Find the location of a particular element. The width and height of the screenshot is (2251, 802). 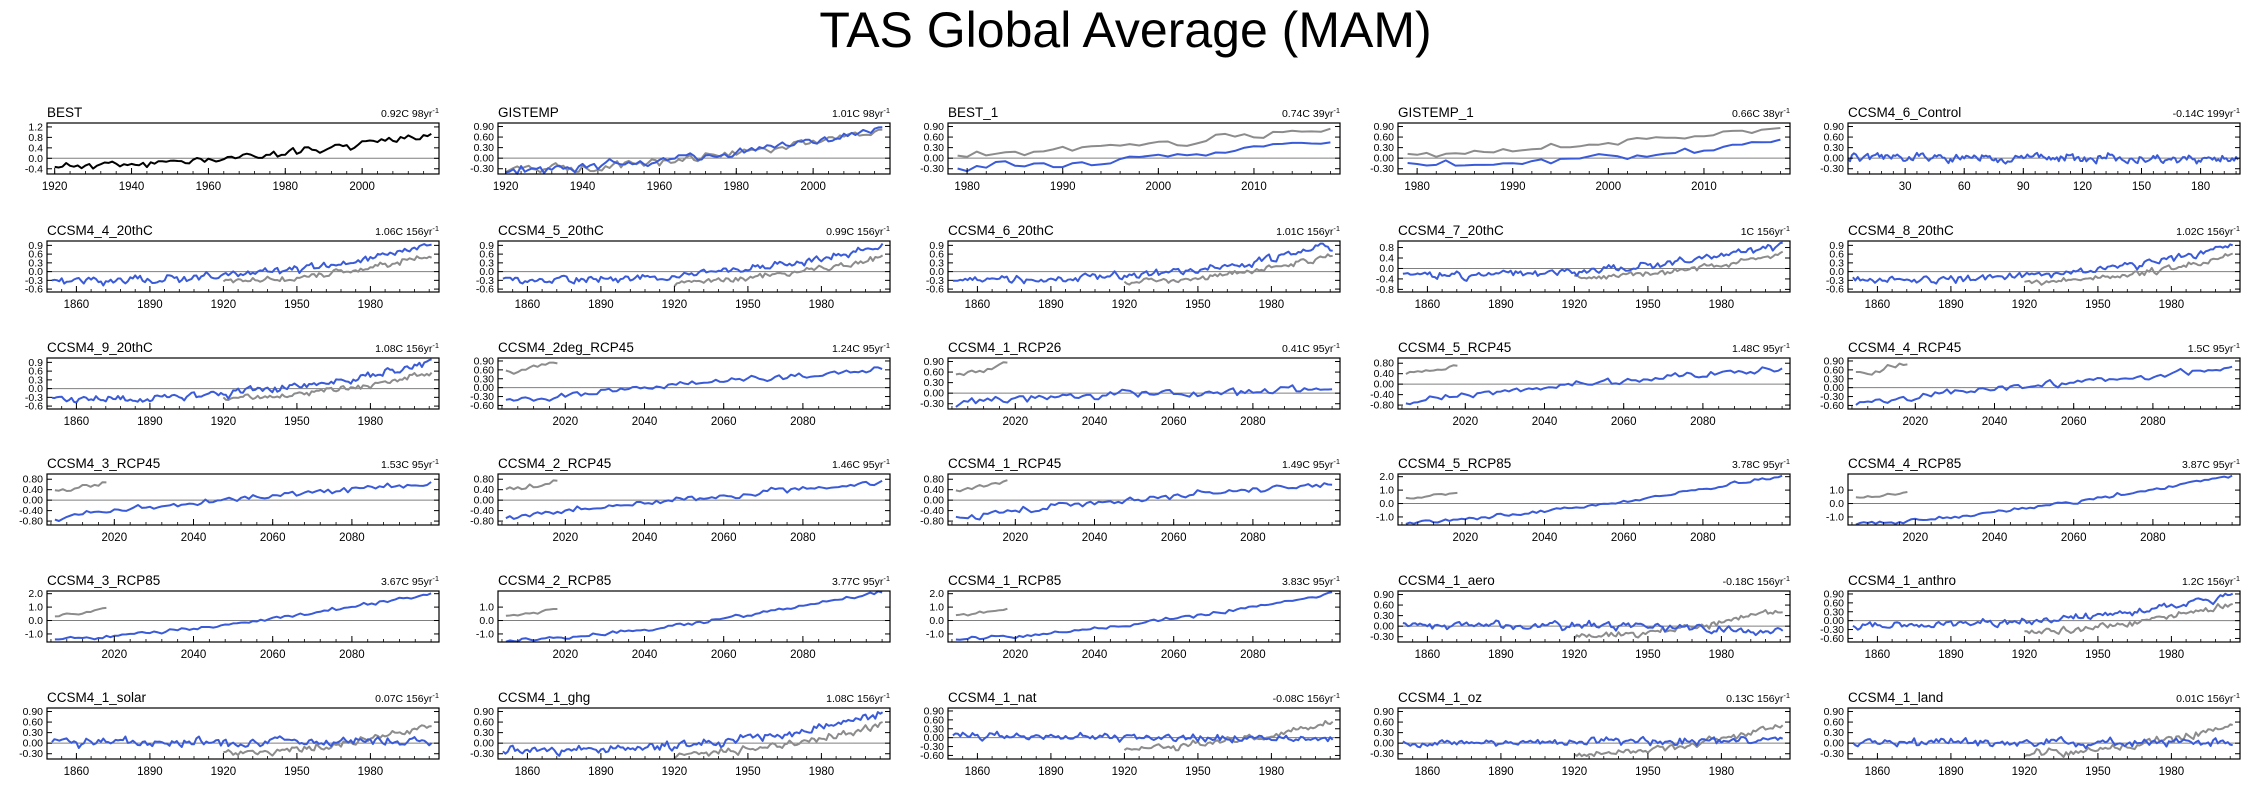

panel-stat-value: 1.46C 95yr is located at coordinates (858, 465).